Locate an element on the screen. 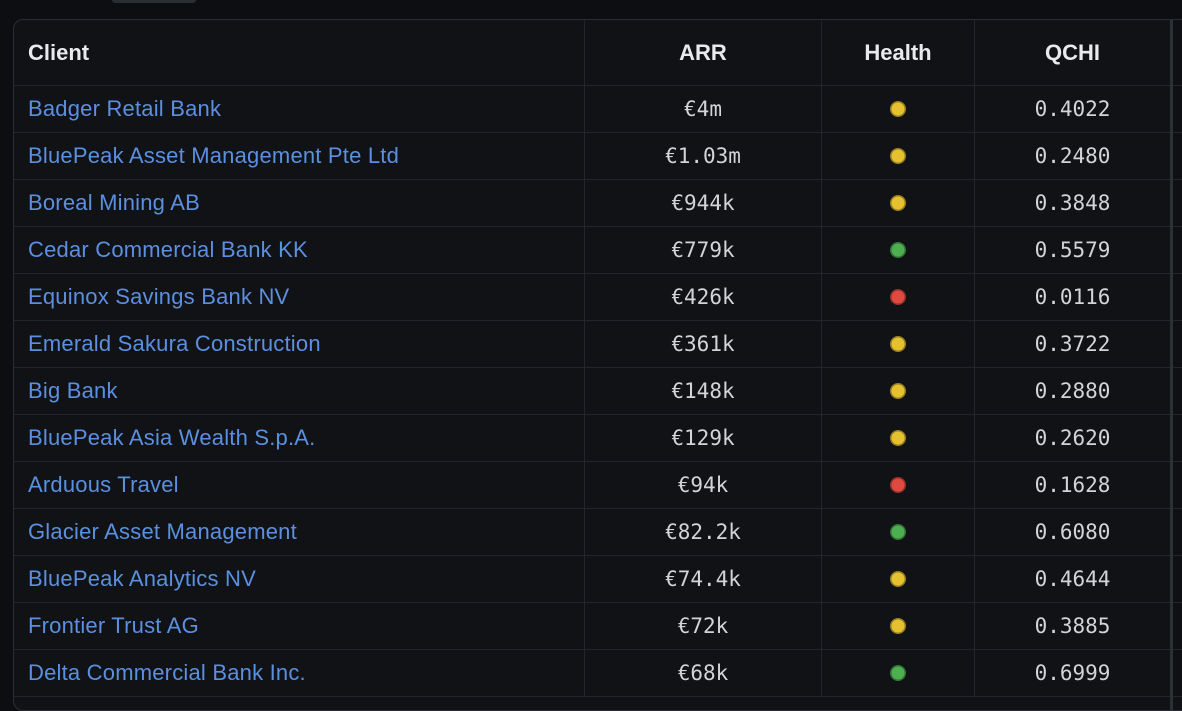 The height and width of the screenshot is (711, 1182). arr-value: €72k is located at coordinates (703, 626).